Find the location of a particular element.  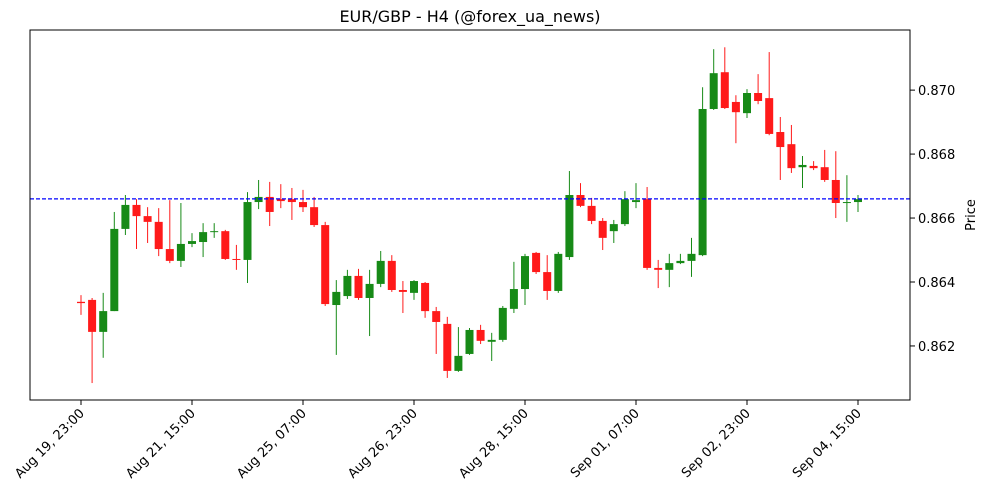

y-tick-label: 0.870 is located at coordinates (936, 91).